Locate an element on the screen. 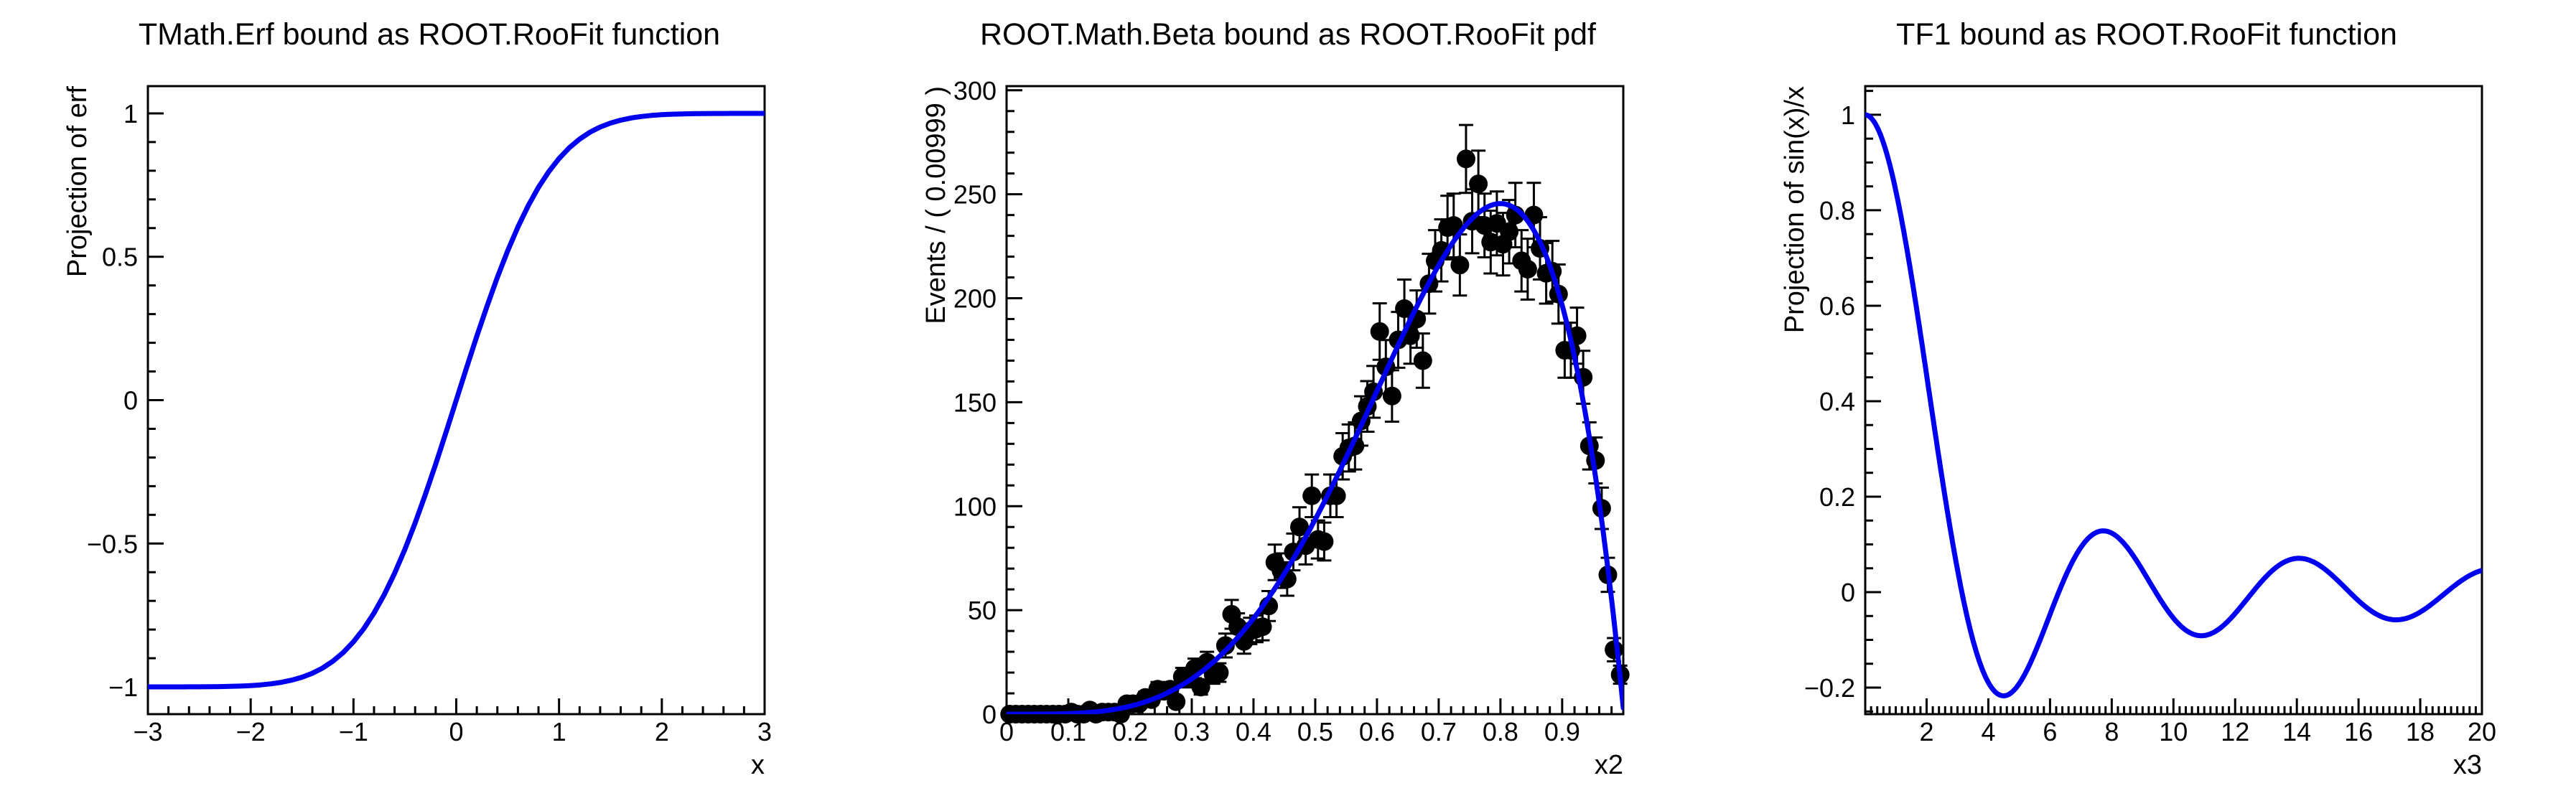  y-tick-label: −0.5 is located at coordinates (112, 543).